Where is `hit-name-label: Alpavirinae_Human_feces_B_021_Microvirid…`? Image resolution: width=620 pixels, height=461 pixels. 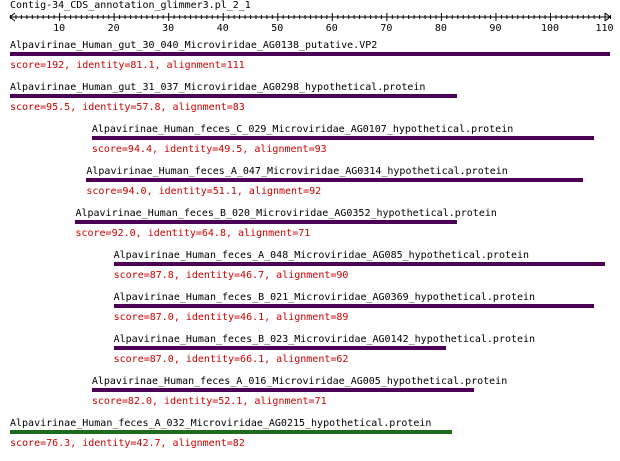 hit-name-label: Alpavirinae_Human_feces_B_021_Microvirid… is located at coordinates (324, 297).